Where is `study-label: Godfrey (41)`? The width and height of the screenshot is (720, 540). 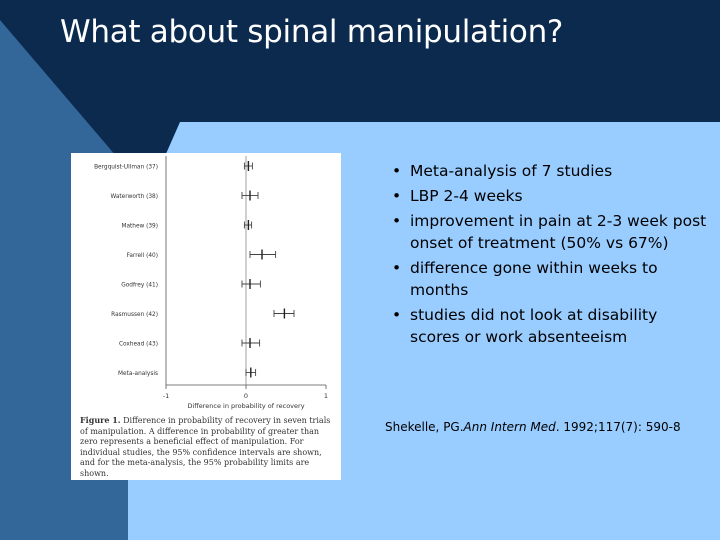 study-label: Godfrey (41) is located at coordinates (139, 286).